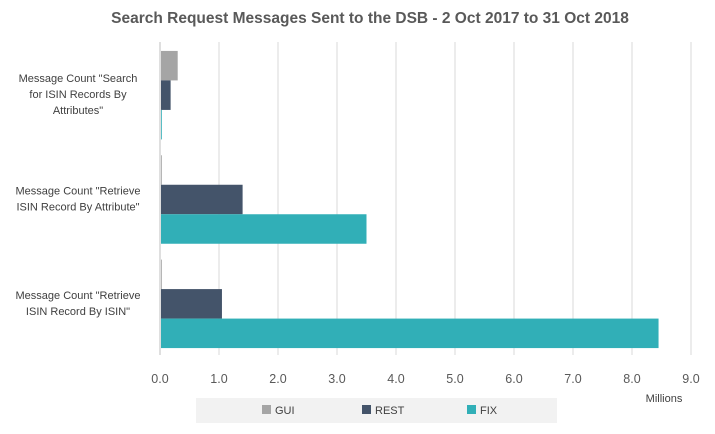 This screenshot has height=434, width=715. What do you see at coordinates (78, 111) in the screenshot?
I see `category-label-line: Attributes"` at bounding box center [78, 111].